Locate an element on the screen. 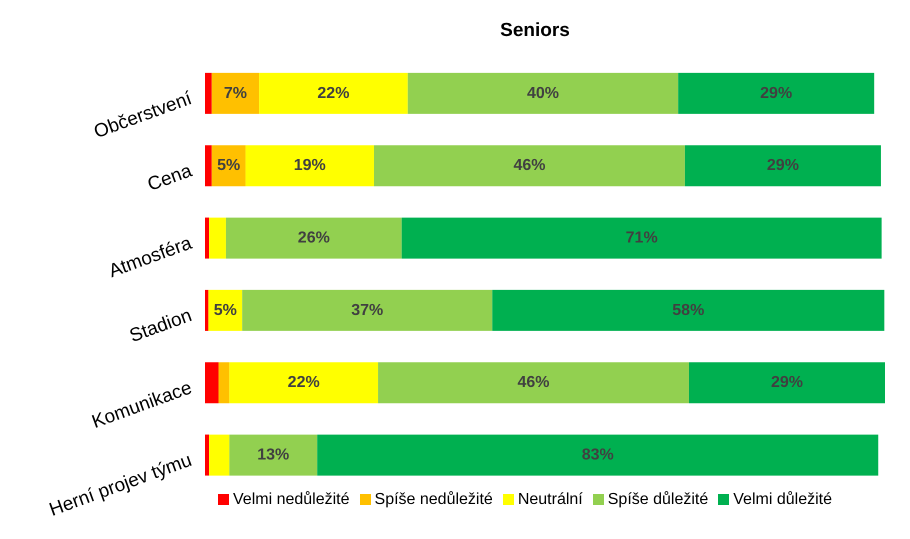 The image size is (910, 539). data-label: 40% is located at coordinates (542, 93).